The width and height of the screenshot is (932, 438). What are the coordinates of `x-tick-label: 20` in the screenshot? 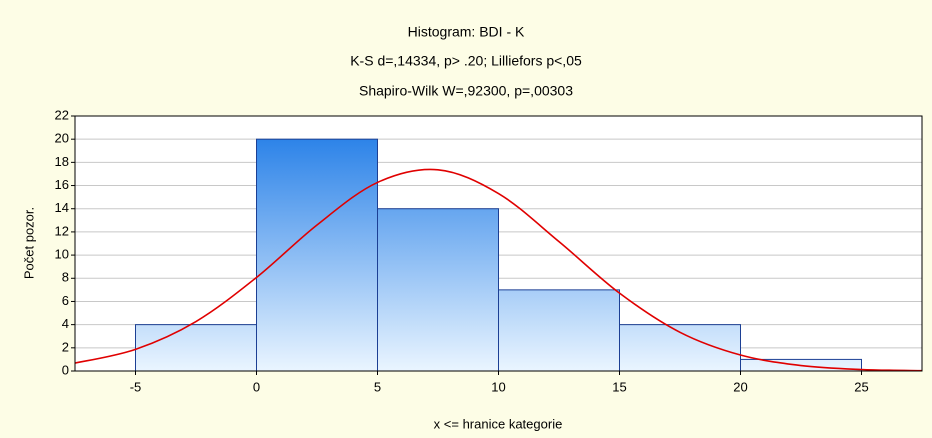 It's located at (740, 386).